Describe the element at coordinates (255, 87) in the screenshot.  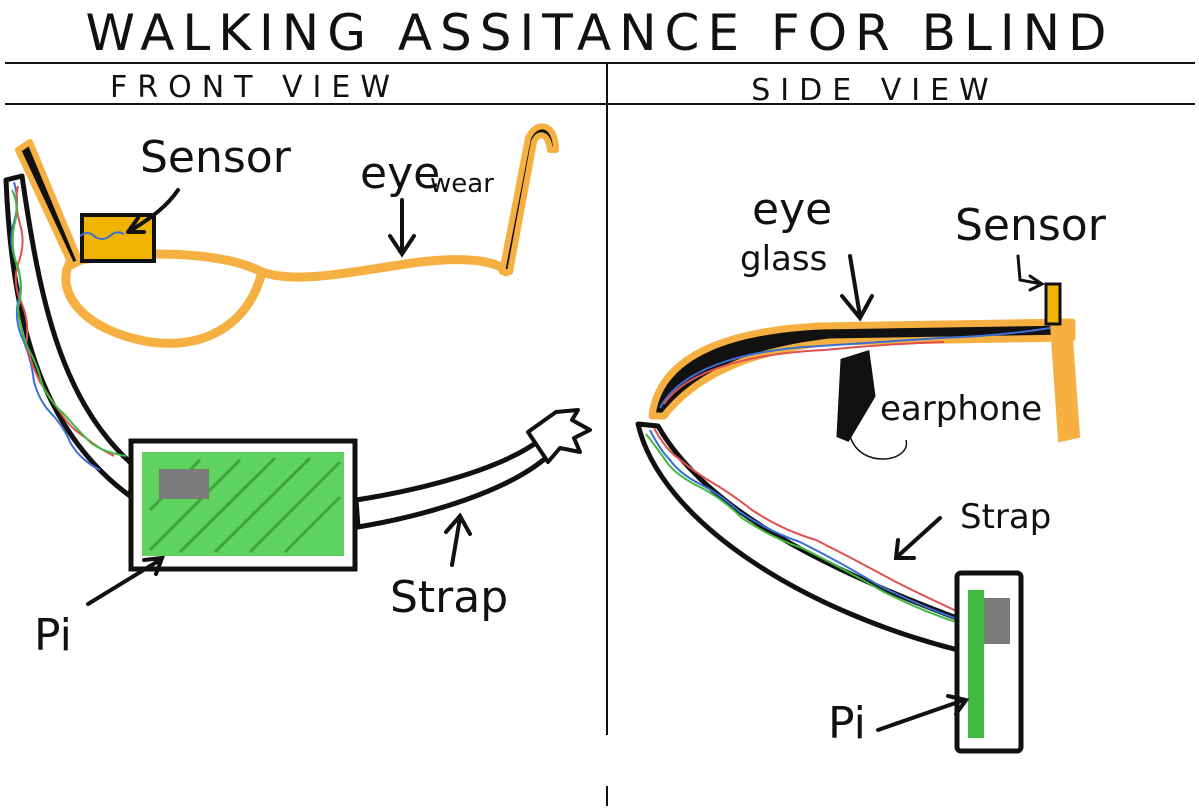
I see `front-view-heading: FRONT VIEW` at that location.